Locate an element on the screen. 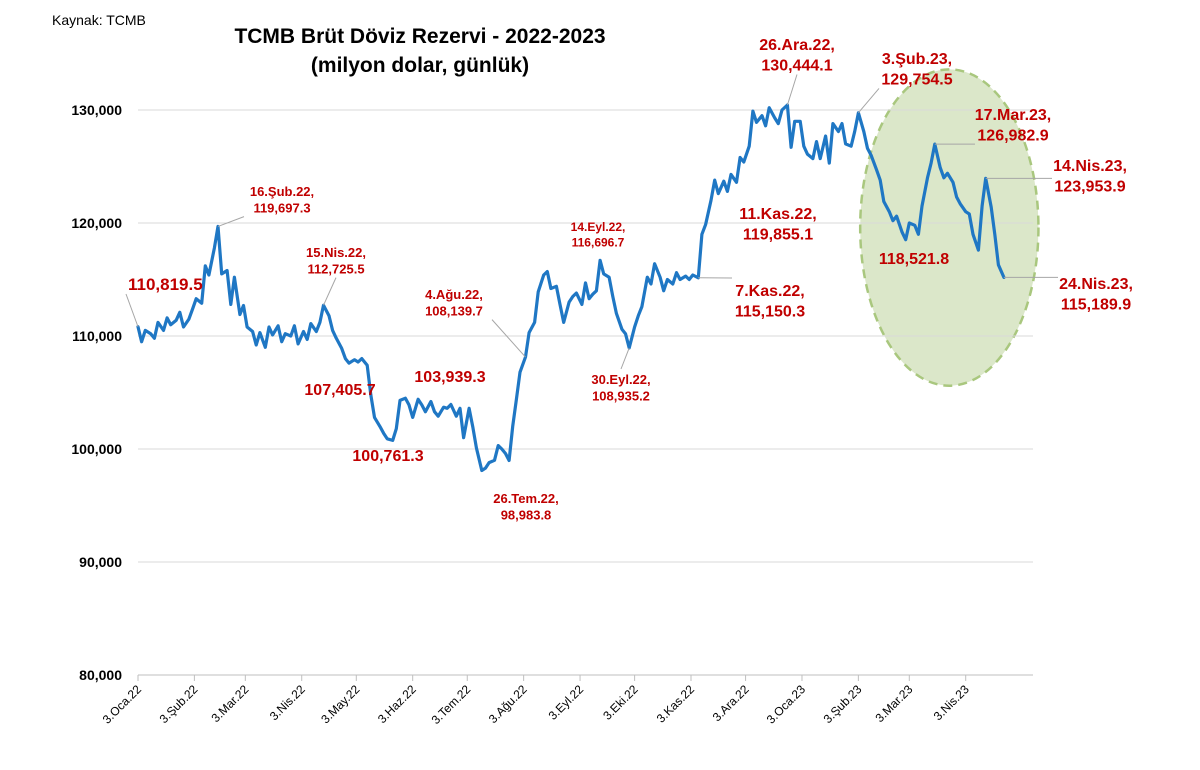 The width and height of the screenshot is (1200, 770). annotation-label-line: 118,521.8 is located at coordinates (914, 259).